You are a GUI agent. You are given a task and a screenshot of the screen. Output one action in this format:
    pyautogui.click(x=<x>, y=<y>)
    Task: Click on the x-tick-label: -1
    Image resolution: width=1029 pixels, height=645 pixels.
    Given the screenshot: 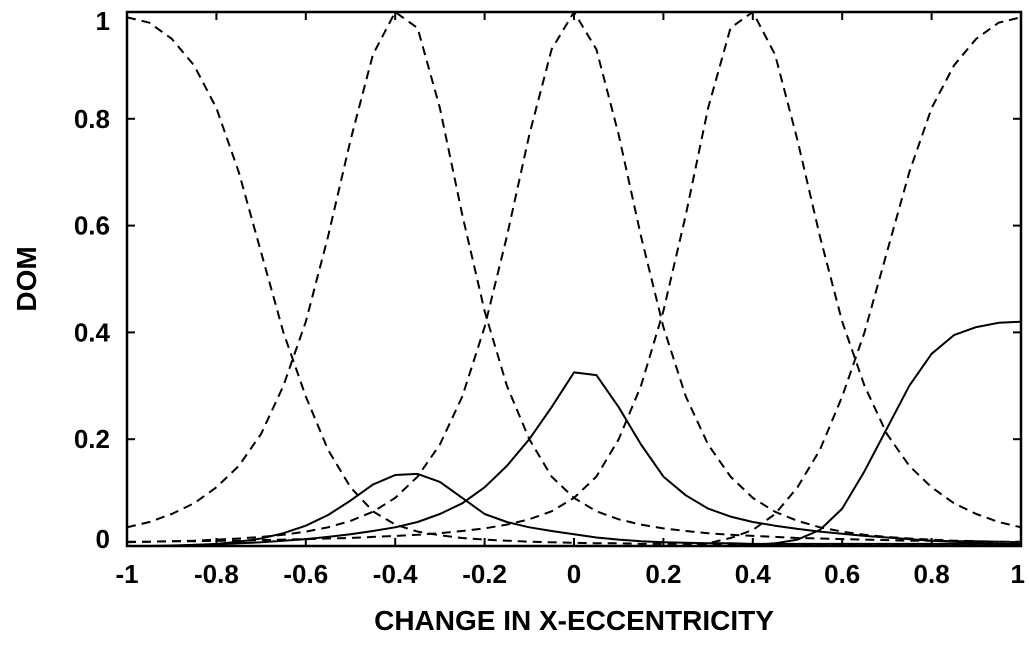 What is the action you would take?
    pyautogui.click(x=126, y=574)
    